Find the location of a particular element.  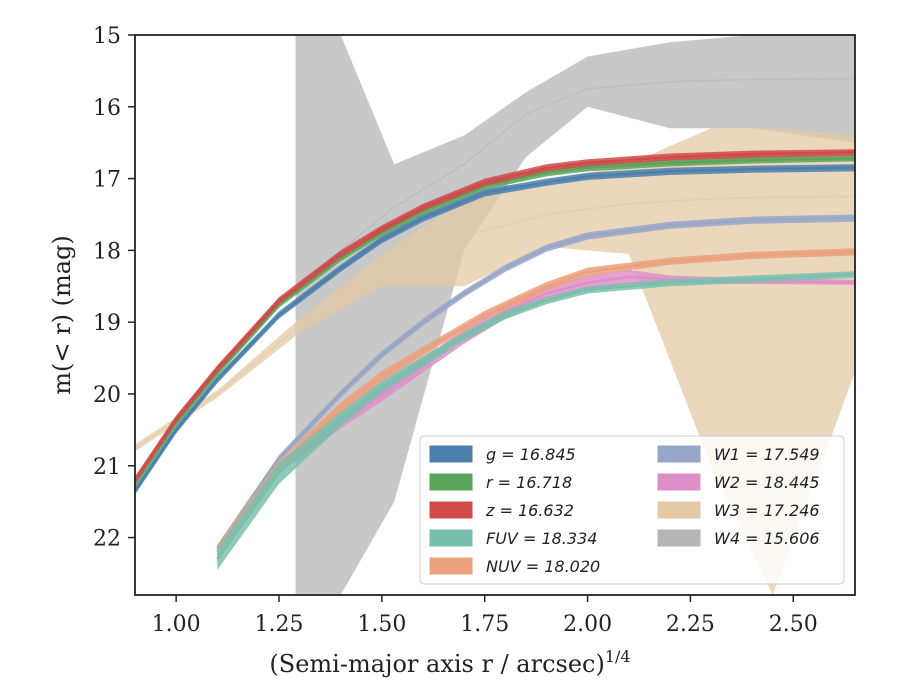

x-tick-label: 2.25 is located at coordinates (690, 624).